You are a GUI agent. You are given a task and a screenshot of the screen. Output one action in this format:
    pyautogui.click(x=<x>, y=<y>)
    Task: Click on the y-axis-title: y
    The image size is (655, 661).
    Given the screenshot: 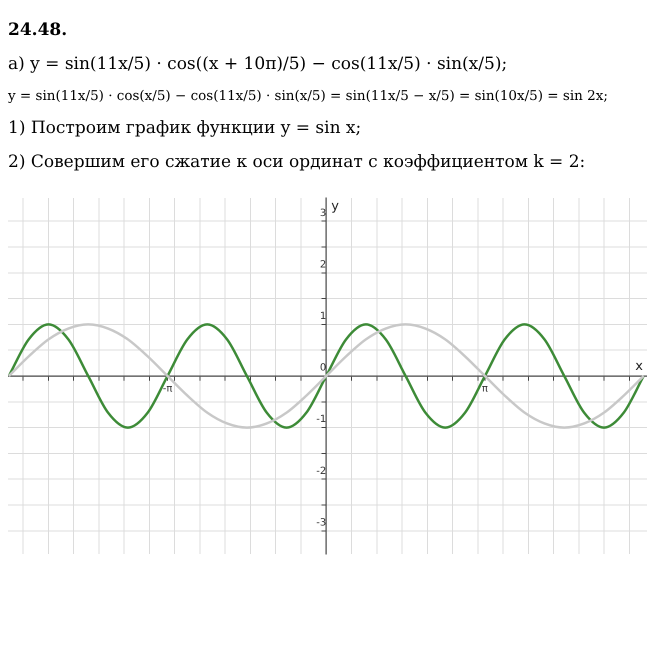 What is the action you would take?
    pyautogui.click(x=335, y=206)
    